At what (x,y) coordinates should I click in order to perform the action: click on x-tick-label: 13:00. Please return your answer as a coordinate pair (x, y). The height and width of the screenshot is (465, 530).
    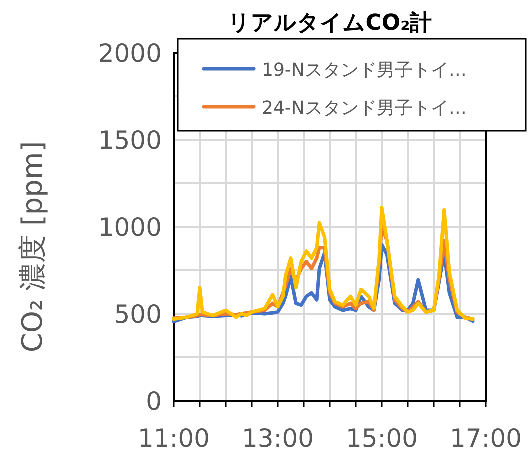
    Looking at the image, I should click on (278, 438).